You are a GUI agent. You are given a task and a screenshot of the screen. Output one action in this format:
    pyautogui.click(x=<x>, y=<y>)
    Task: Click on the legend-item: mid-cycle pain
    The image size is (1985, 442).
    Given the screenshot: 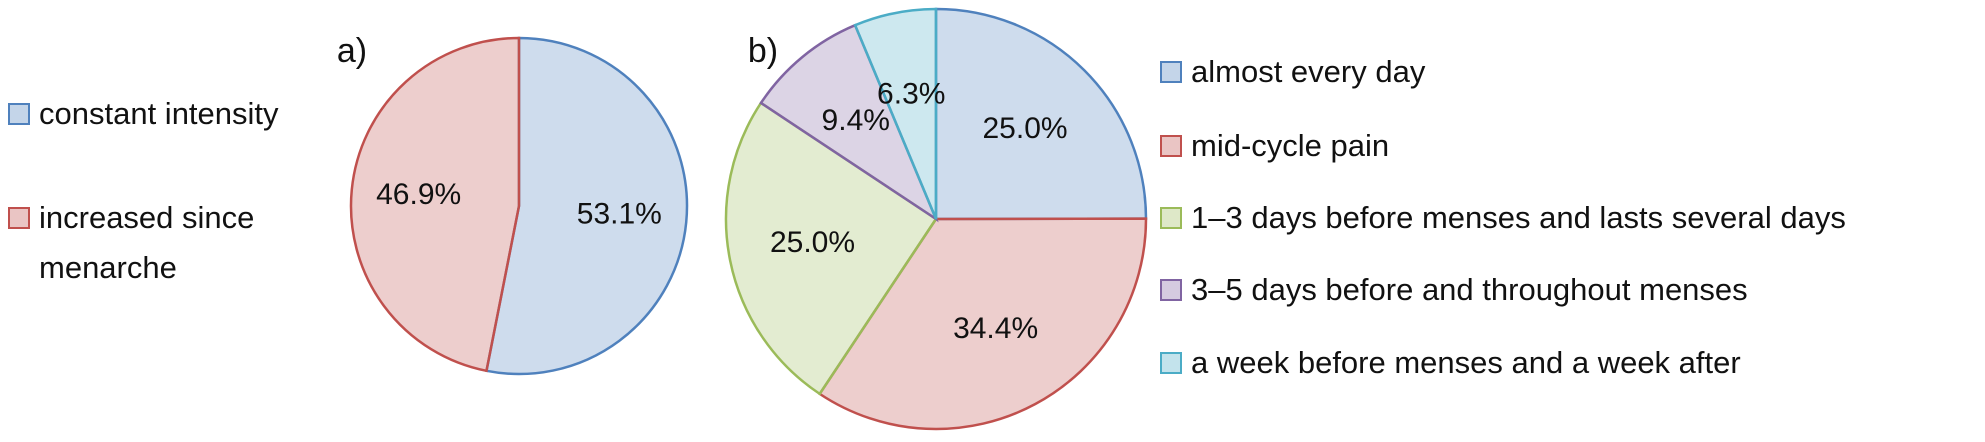 What is the action you would take?
    pyautogui.click(x=1570, y=146)
    